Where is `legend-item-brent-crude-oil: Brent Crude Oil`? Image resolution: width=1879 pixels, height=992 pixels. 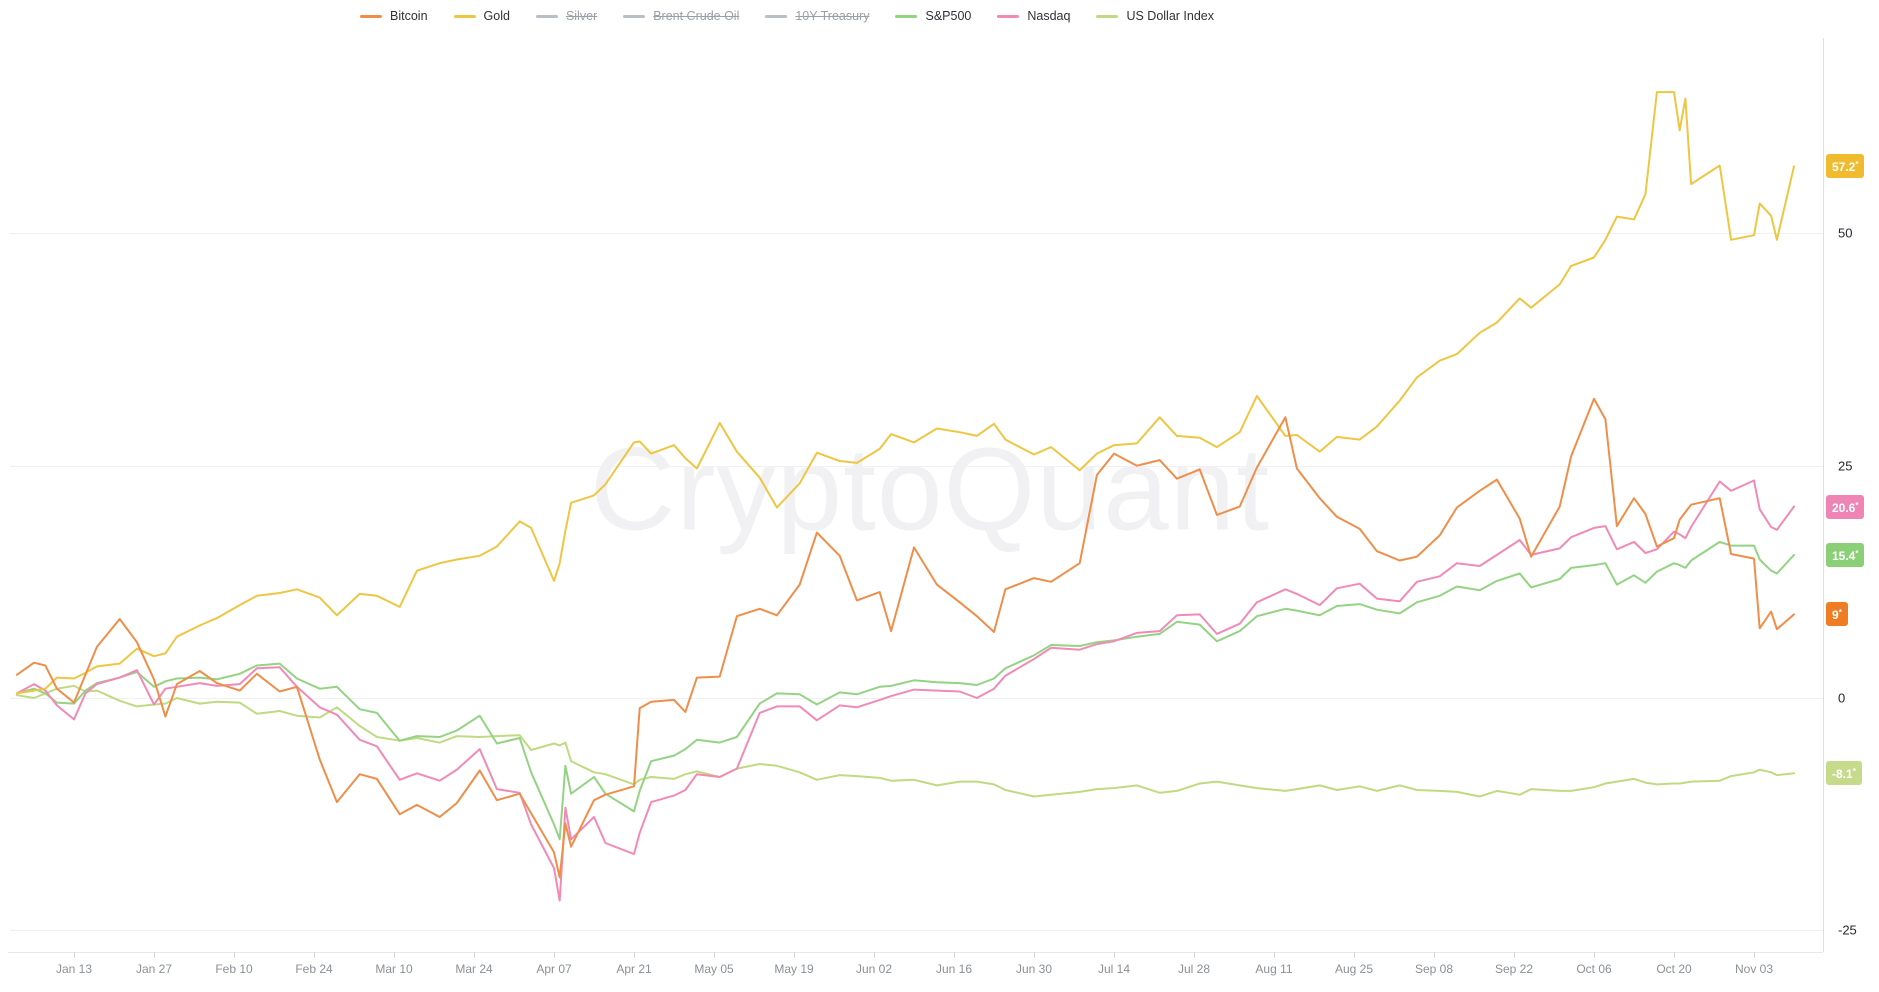
legend-item-brent-crude-oil: Brent Crude Oil is located at coordinates (681, 16).